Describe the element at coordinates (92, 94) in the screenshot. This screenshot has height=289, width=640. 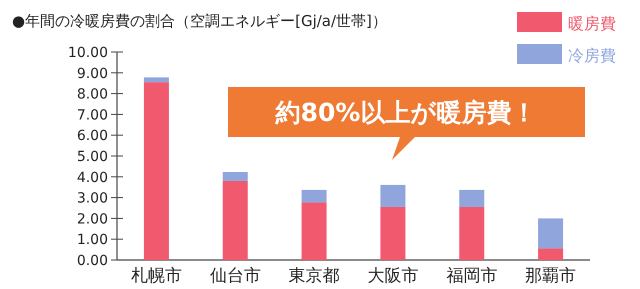
I see `y-tick-label: 8.00` at that location.